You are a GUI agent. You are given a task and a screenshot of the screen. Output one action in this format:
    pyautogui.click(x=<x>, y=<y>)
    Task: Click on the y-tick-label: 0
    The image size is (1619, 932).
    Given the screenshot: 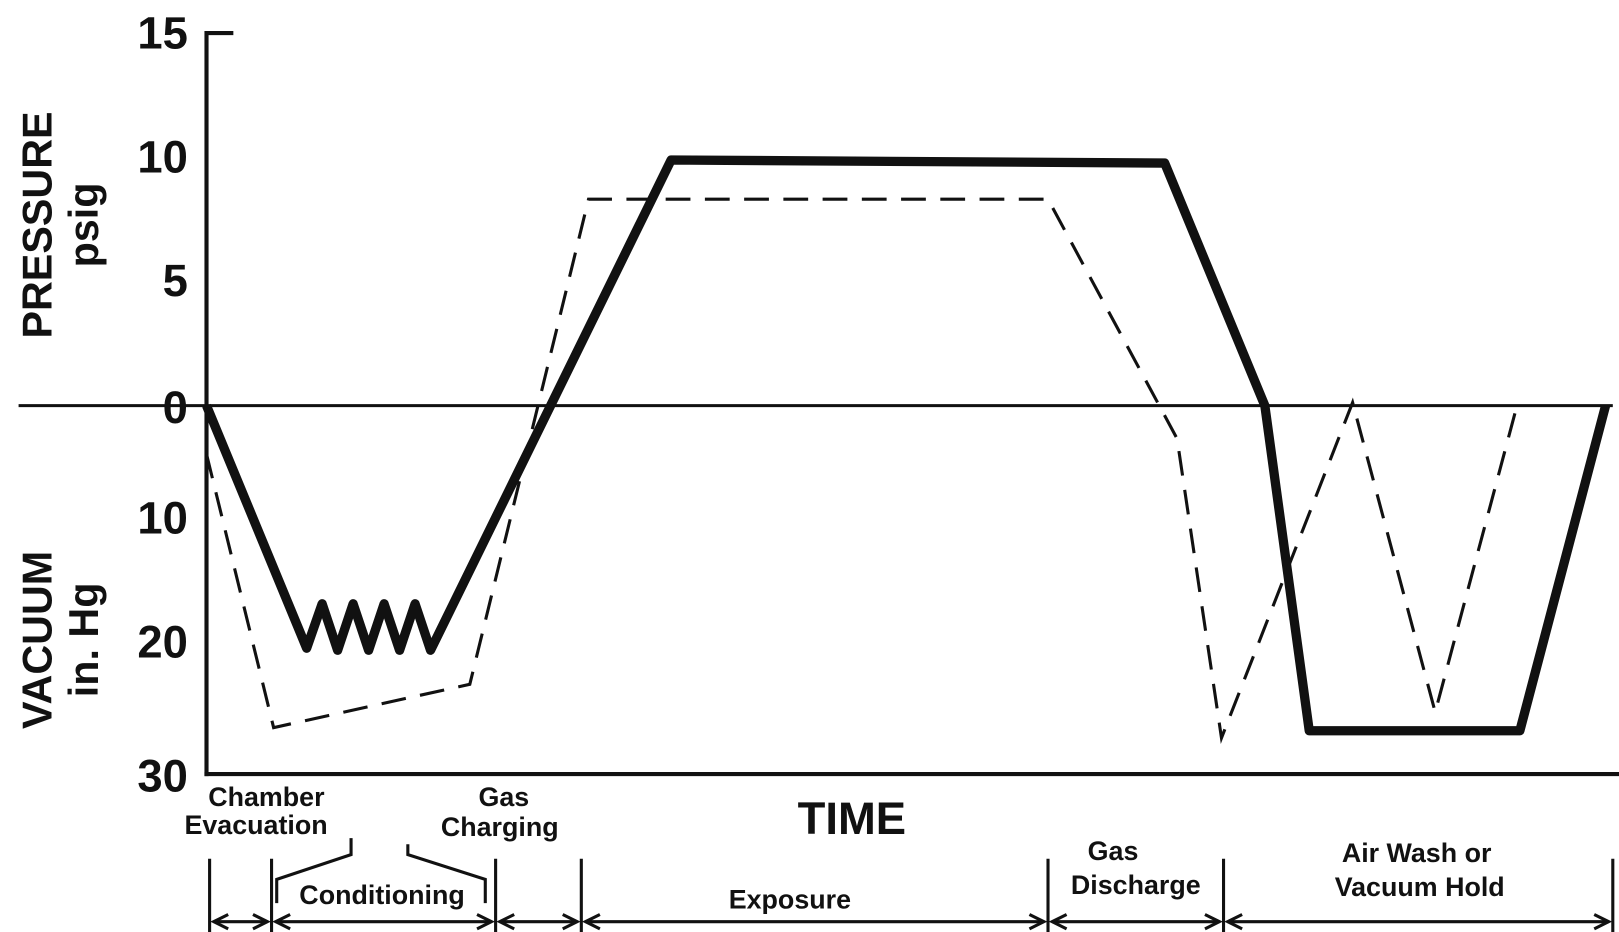 What is the action you would take?
    pyautogui.click(x=175, y=407)
    